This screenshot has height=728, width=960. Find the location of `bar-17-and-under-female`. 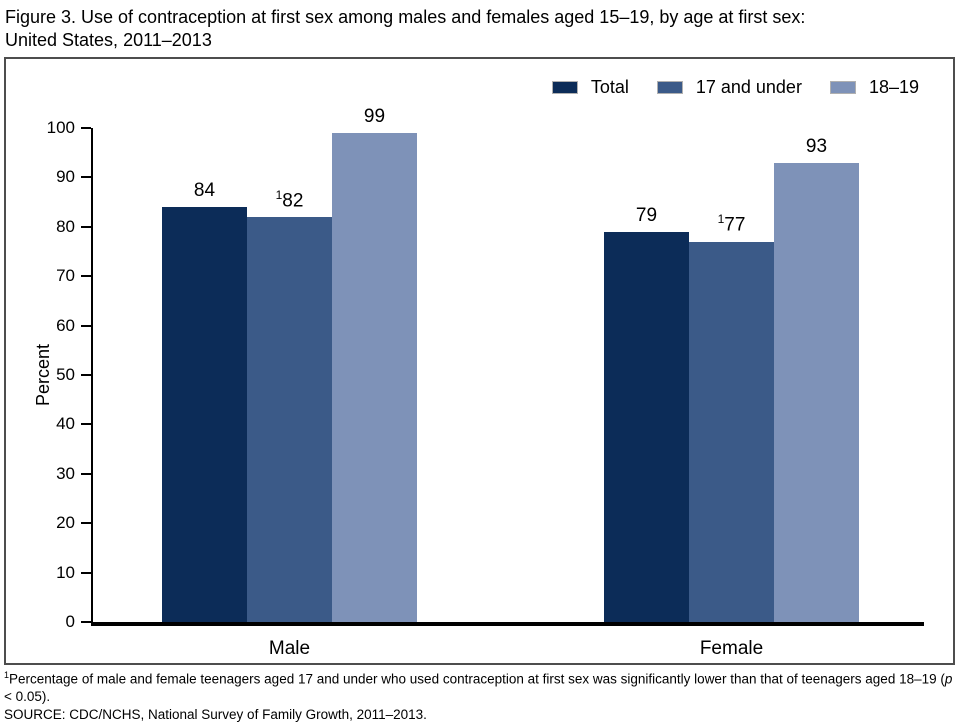

bar-17-and-under-female is located at coordinates (731, 431).